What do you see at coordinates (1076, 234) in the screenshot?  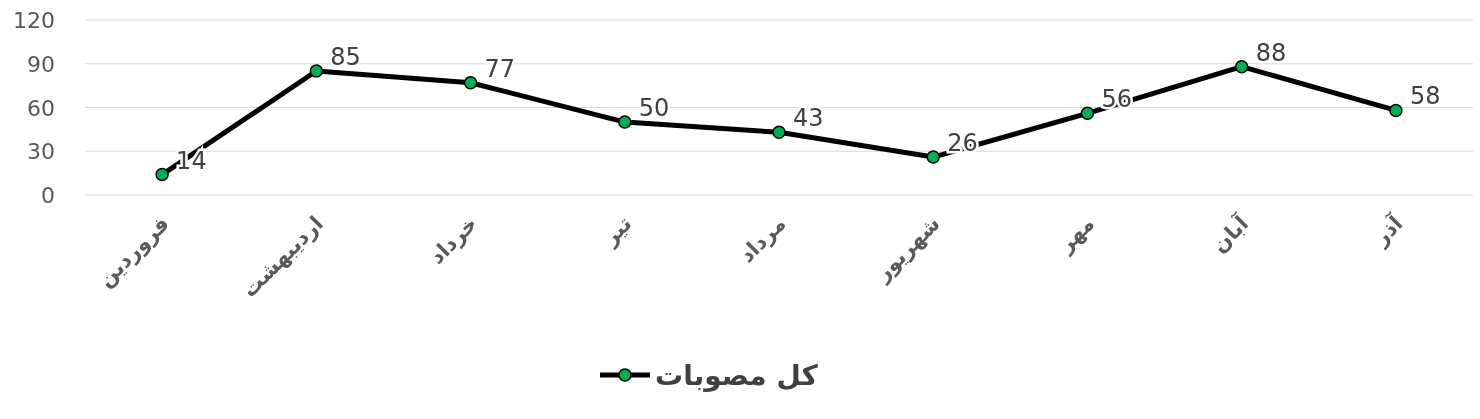 I see `x-tick-label: مهر` at bounding box center [1076, 234].